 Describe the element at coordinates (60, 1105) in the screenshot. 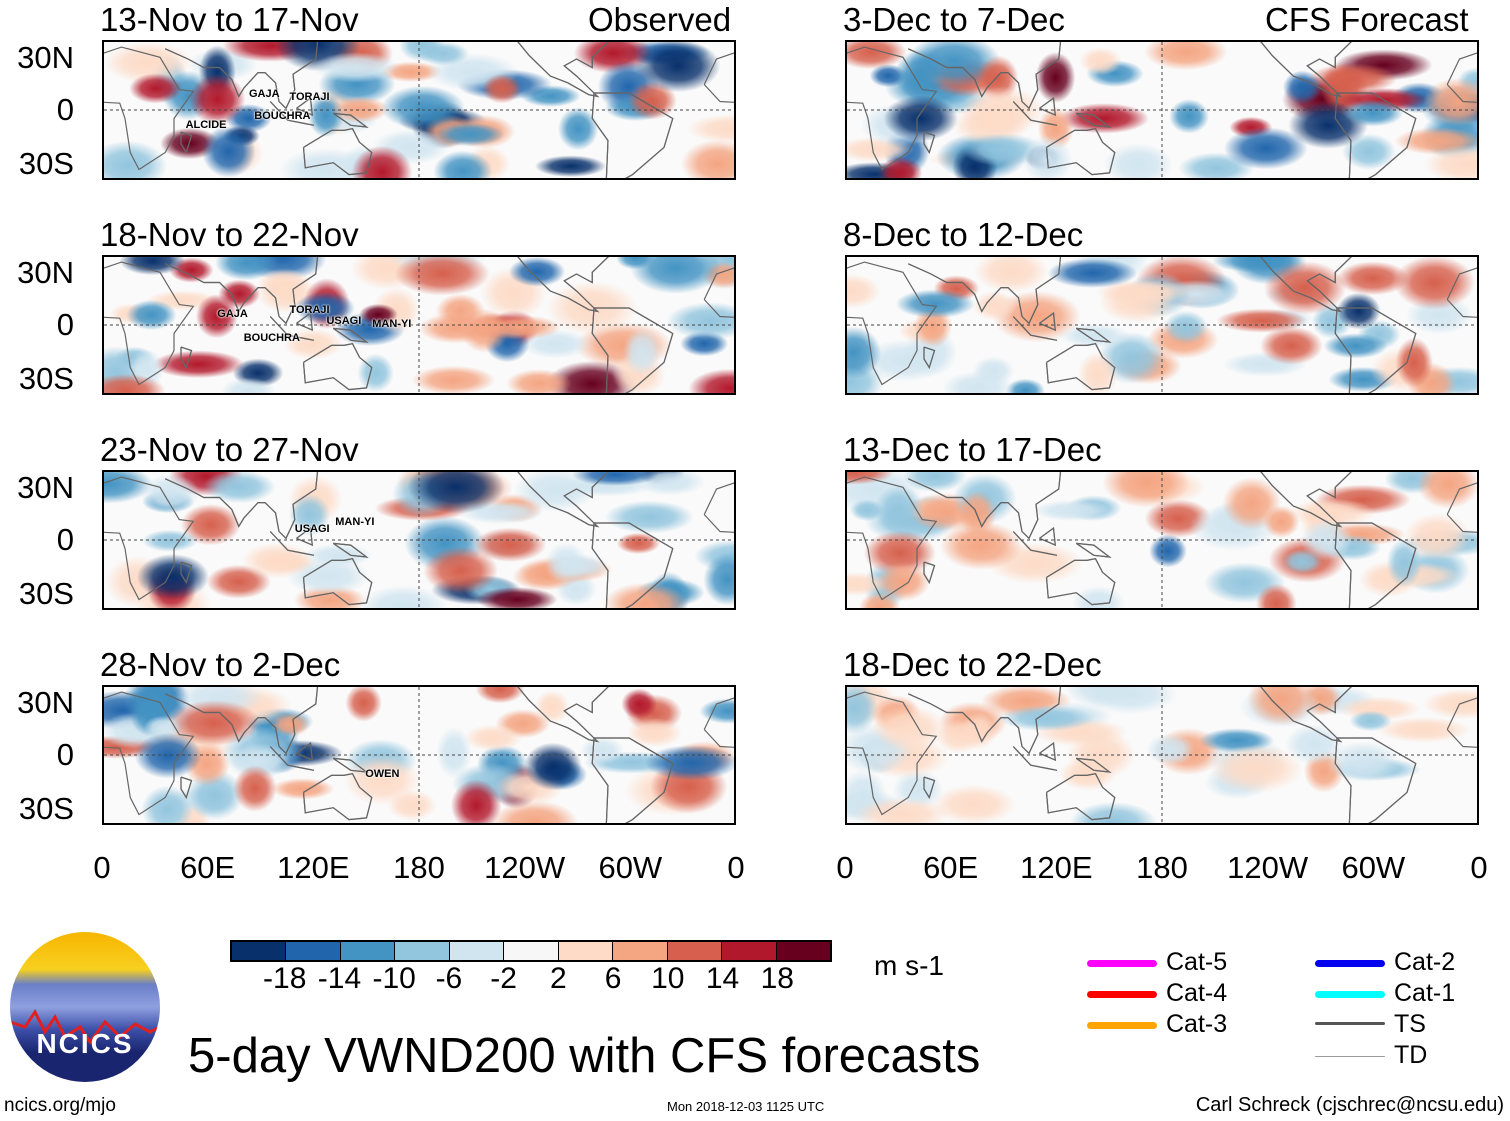

I see `site-link: ncics.org/mjo` at that location.